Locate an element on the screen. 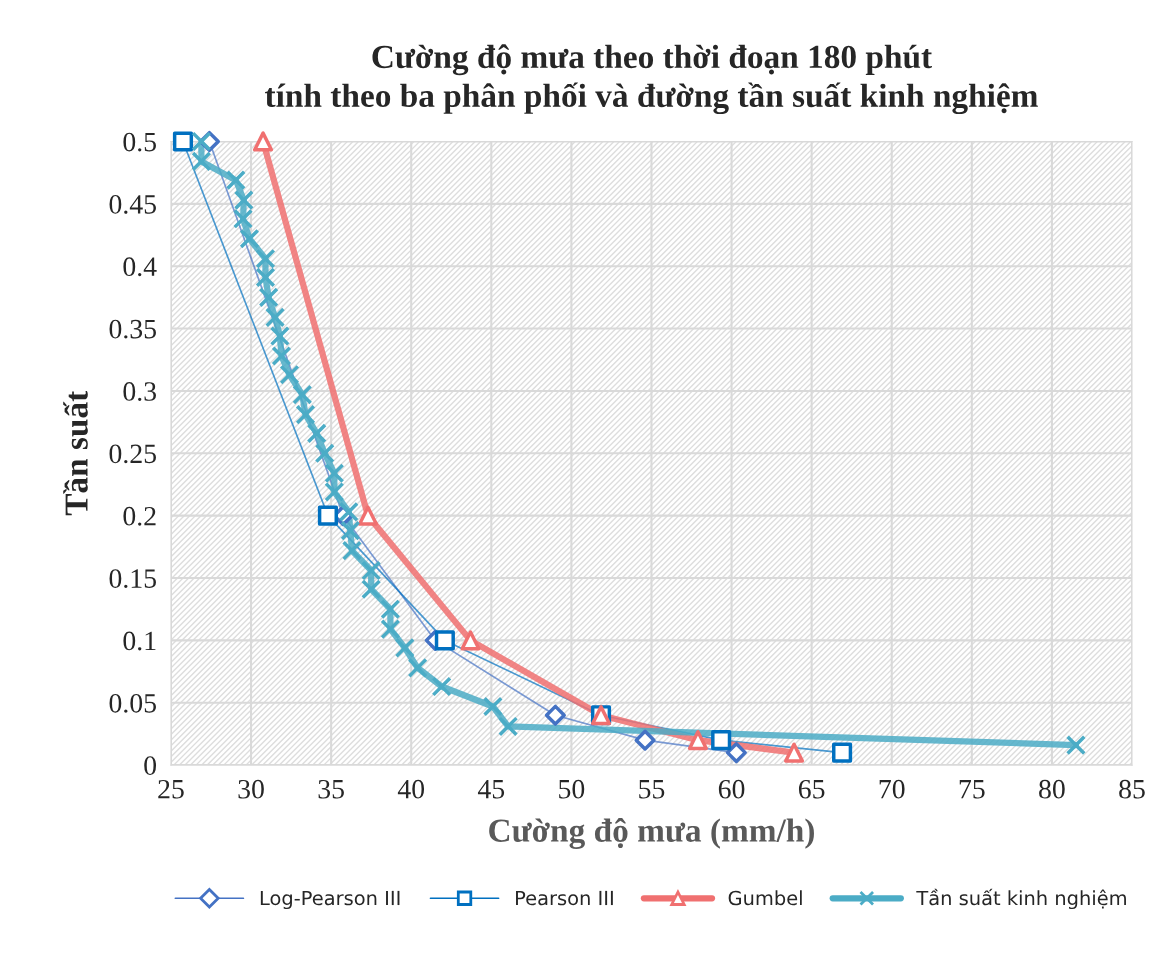 Image resolution: width=1175 pixels, height=954 pixels. y-tick-label: 0.2 is located at coordinates (139, 516).